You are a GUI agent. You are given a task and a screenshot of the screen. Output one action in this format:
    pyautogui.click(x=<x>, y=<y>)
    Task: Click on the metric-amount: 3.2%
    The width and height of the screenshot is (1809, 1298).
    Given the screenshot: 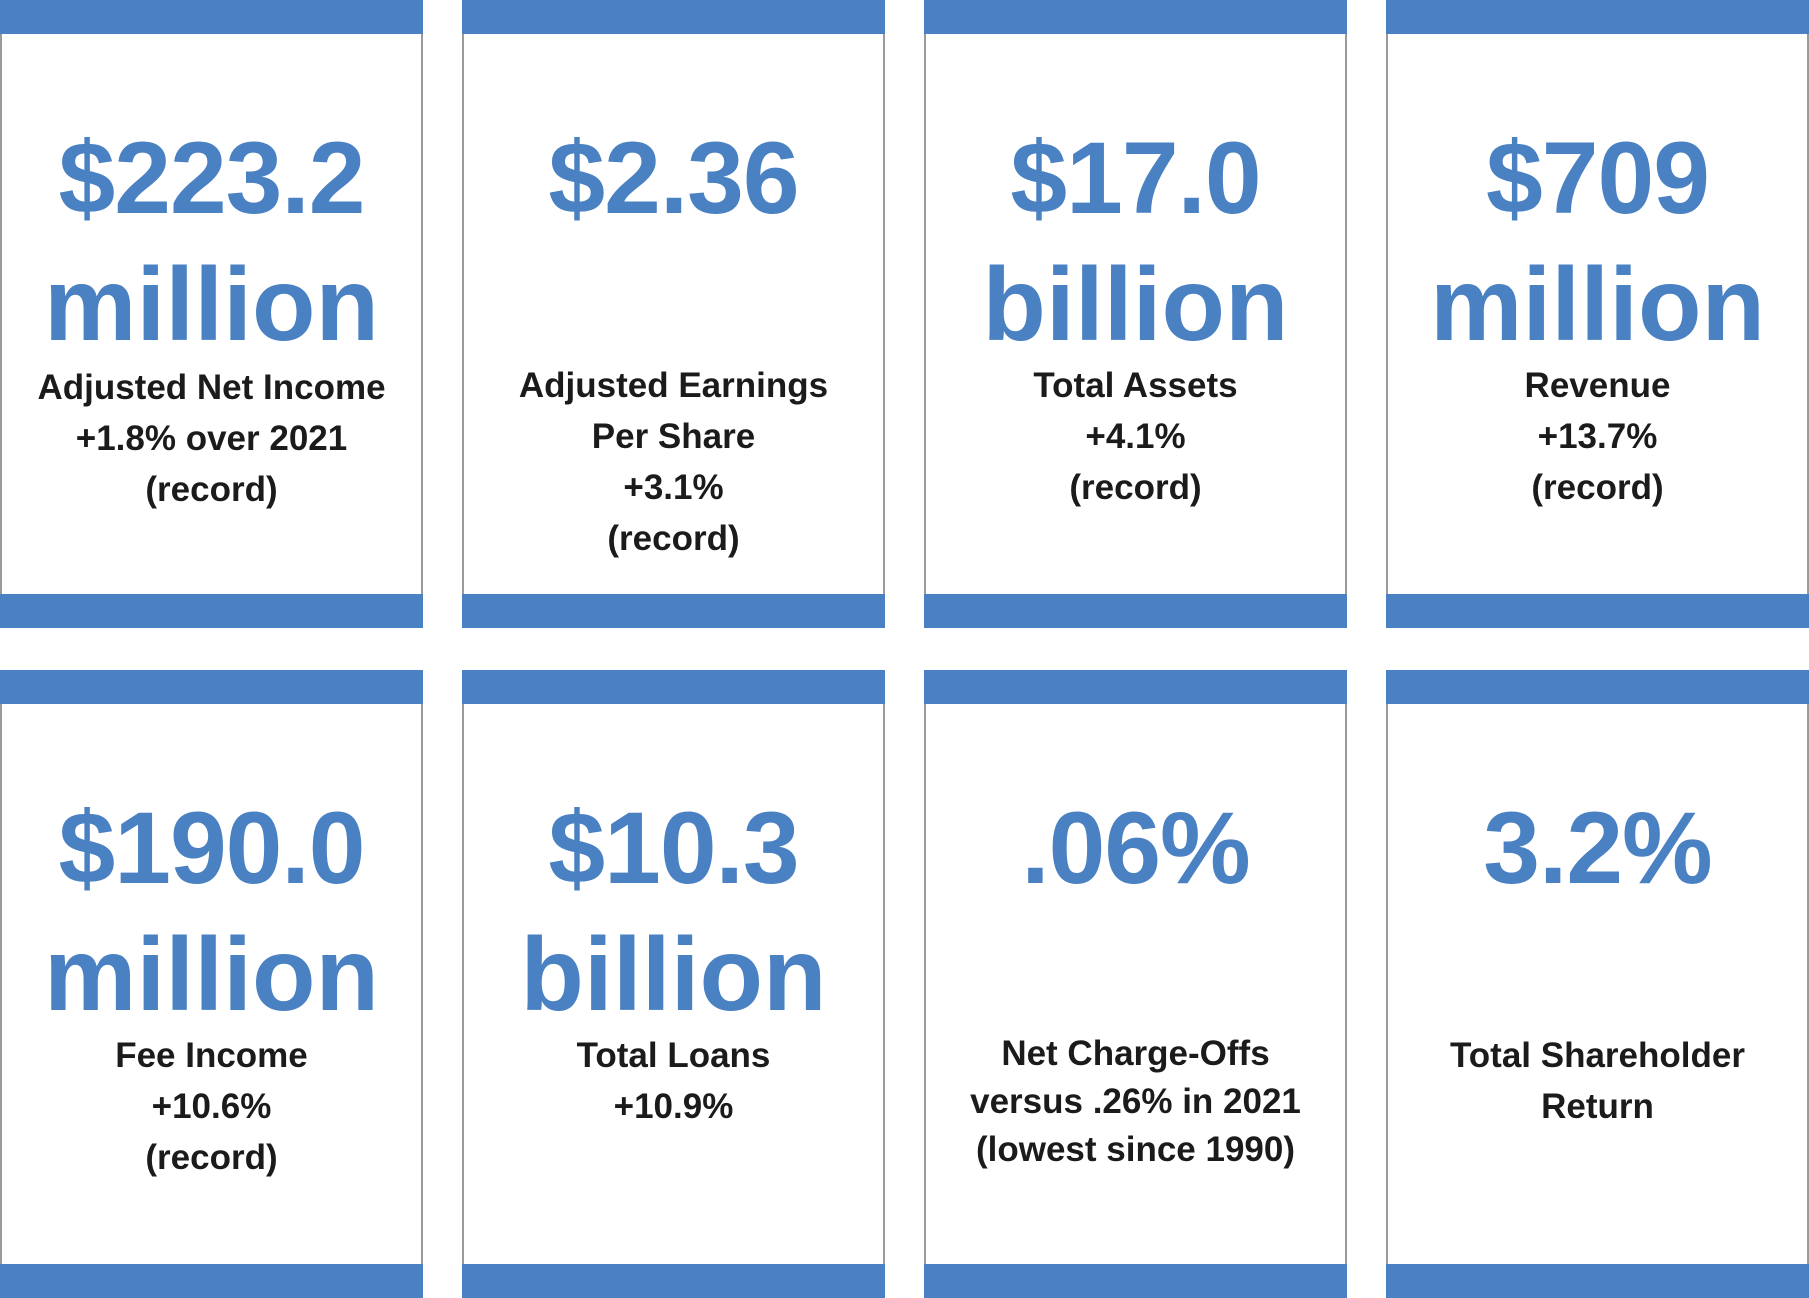 What is the action you would take?
    pyautogui.click(x=1598, y=848)
    